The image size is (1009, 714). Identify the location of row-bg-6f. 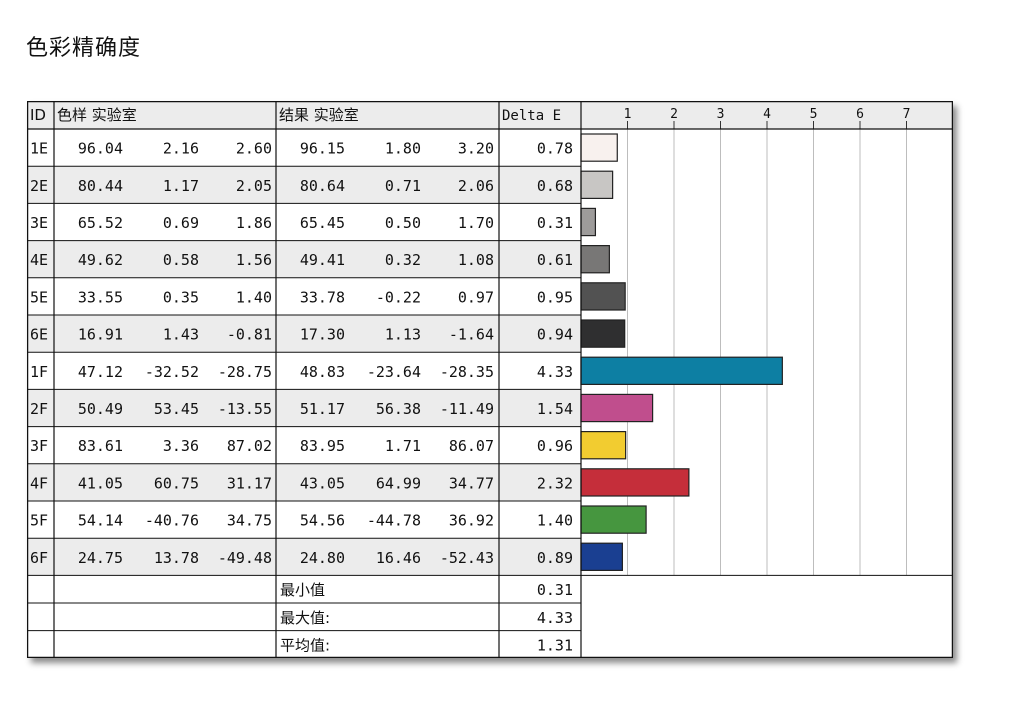
(304, 557).